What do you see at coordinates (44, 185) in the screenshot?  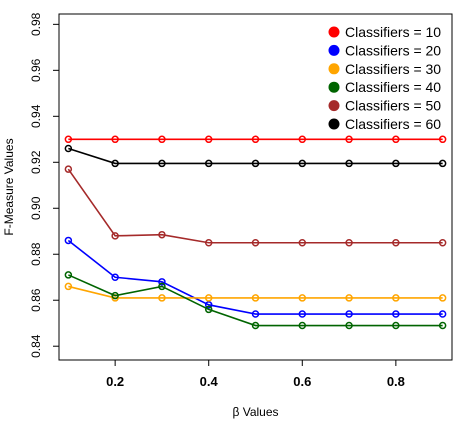 I see `y-axis: 0.84 0.86 0.88 0.90 0.92 0.94 0.96 0.98` at bounding box center [44, 185].